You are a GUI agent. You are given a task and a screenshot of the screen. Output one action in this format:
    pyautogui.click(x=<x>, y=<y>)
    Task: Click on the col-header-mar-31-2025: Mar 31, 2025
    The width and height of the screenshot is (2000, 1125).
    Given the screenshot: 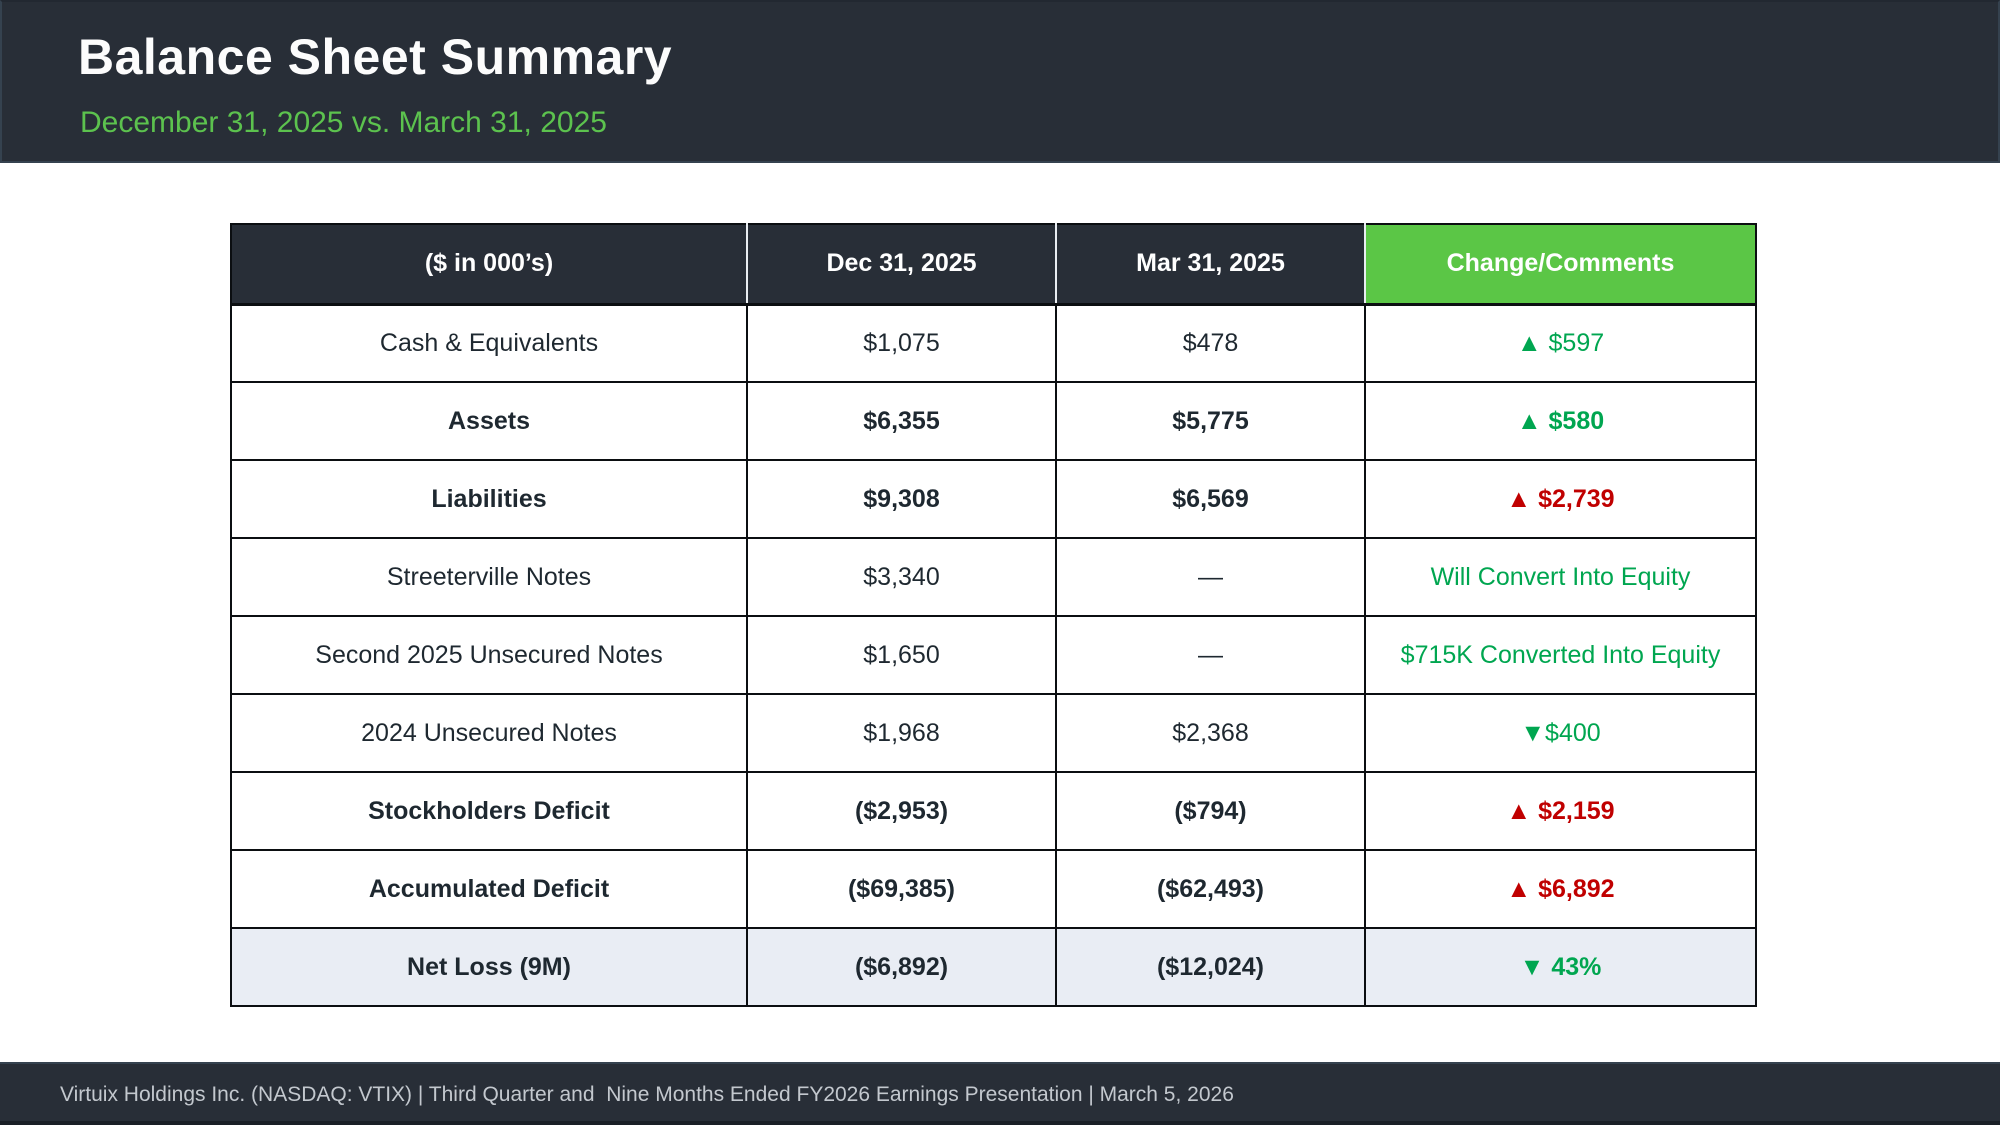 What is the action you would take?
    pyautogui.click(x=1211, y=265)
    